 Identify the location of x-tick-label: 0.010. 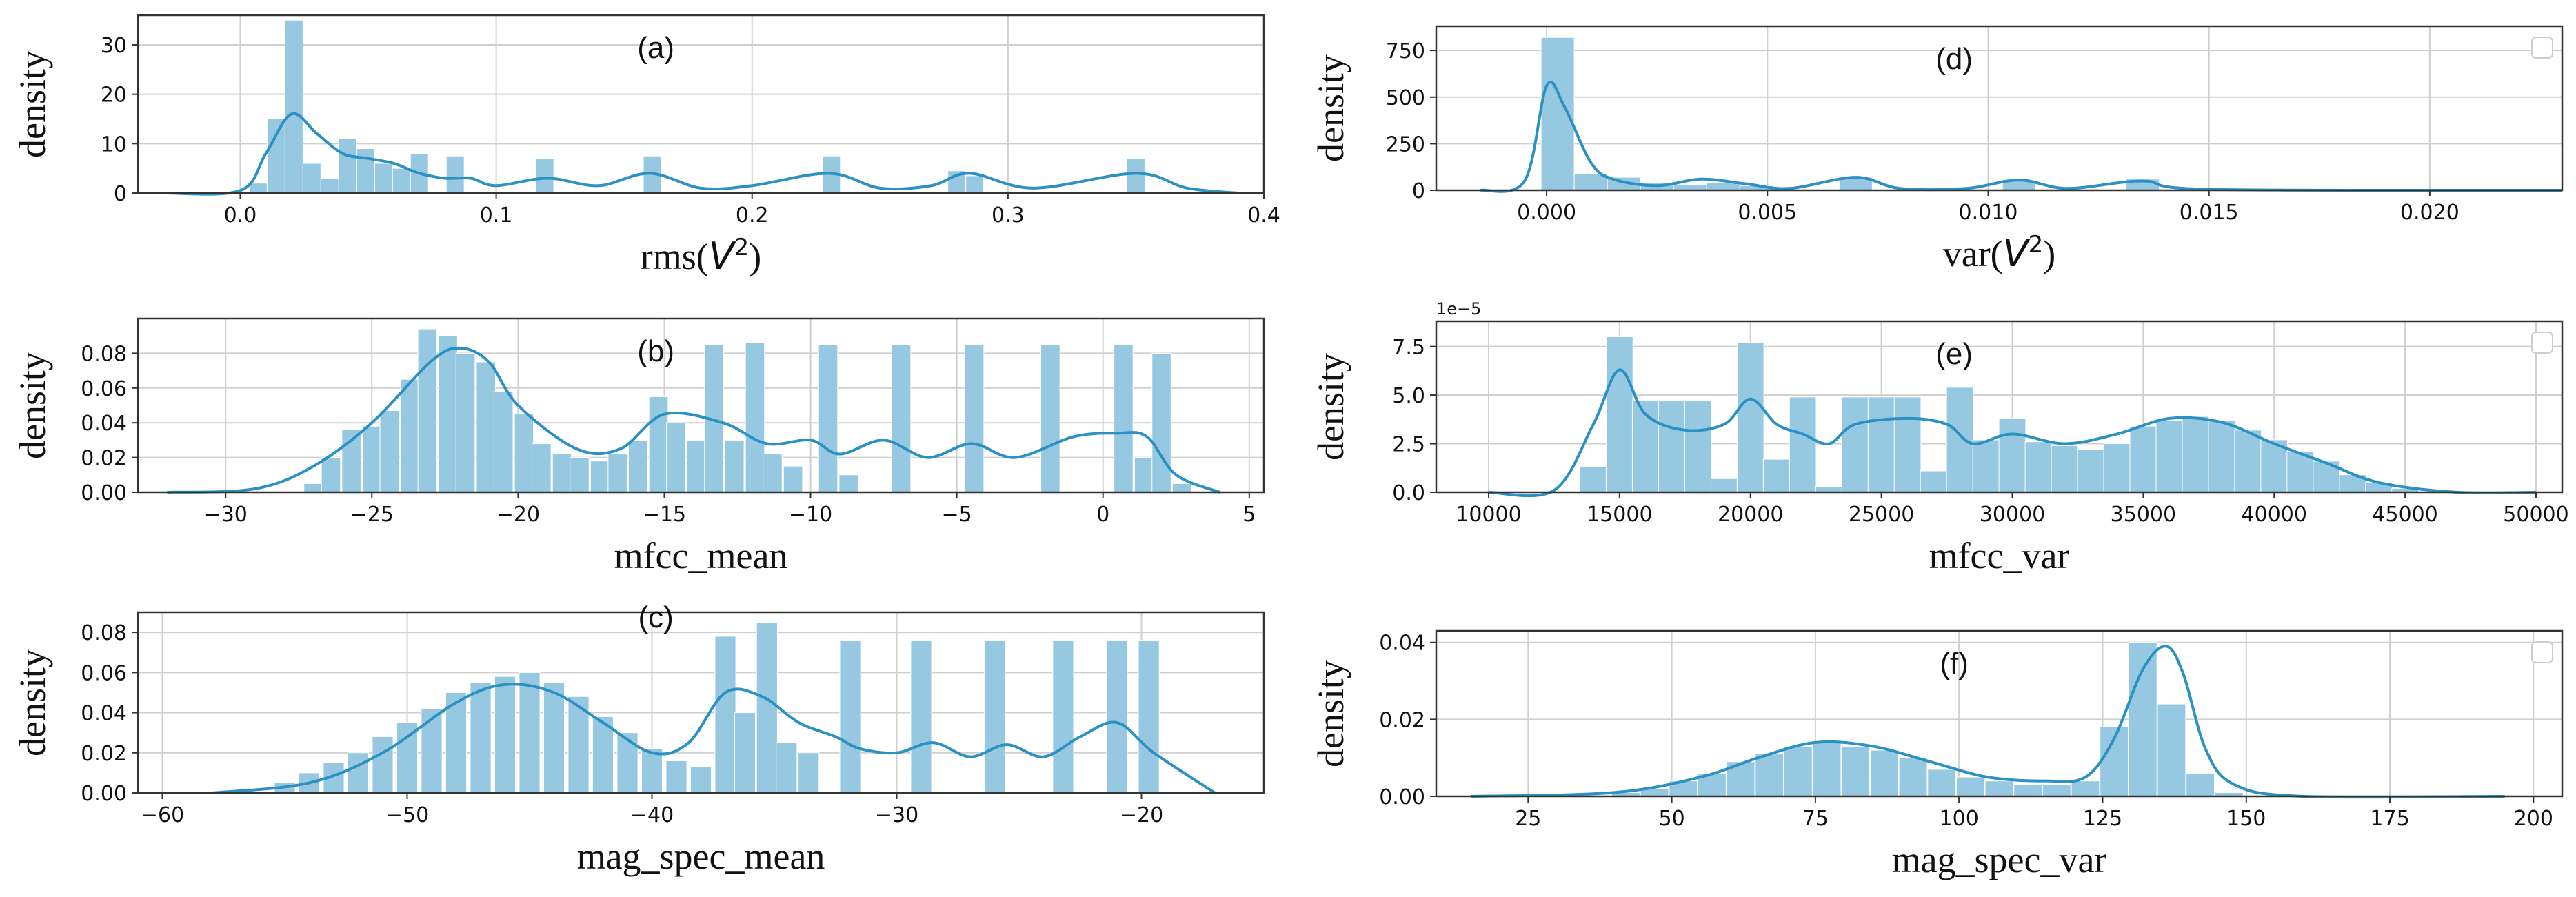
(1988, 213).